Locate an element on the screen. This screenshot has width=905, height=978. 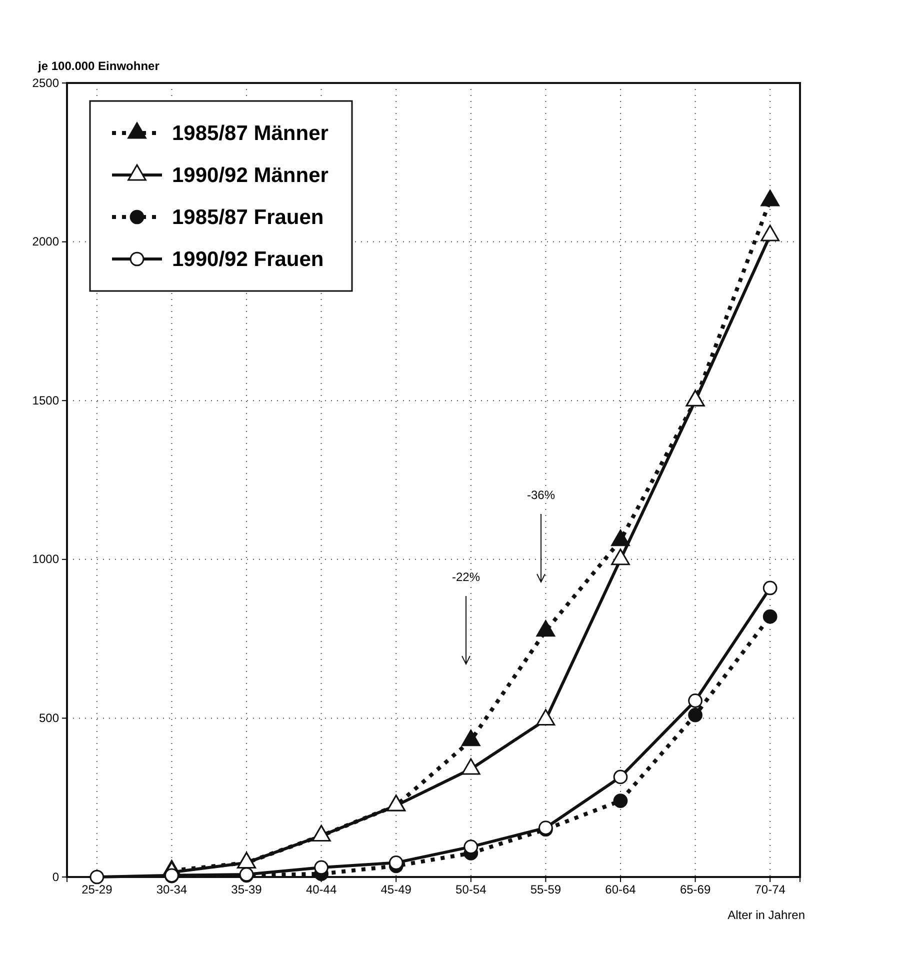
x-tick-label: 50-54 is located at coordinates (471, 889).